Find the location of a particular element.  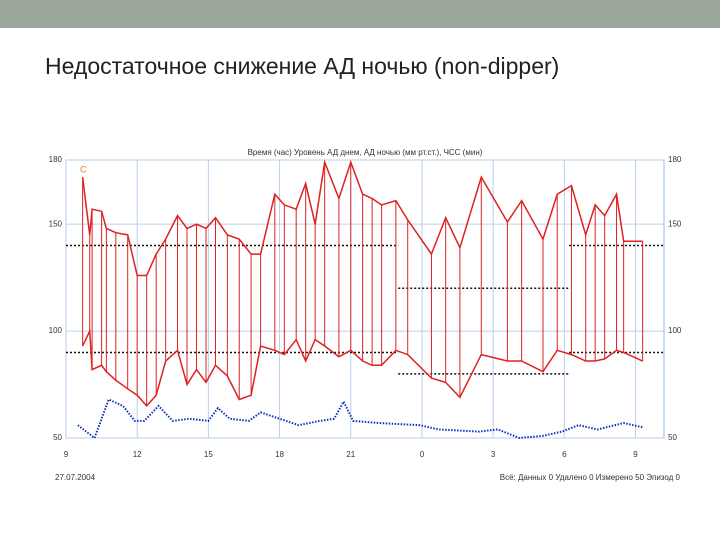

y-tick-label: 100 is located at coordinates (56, 330).